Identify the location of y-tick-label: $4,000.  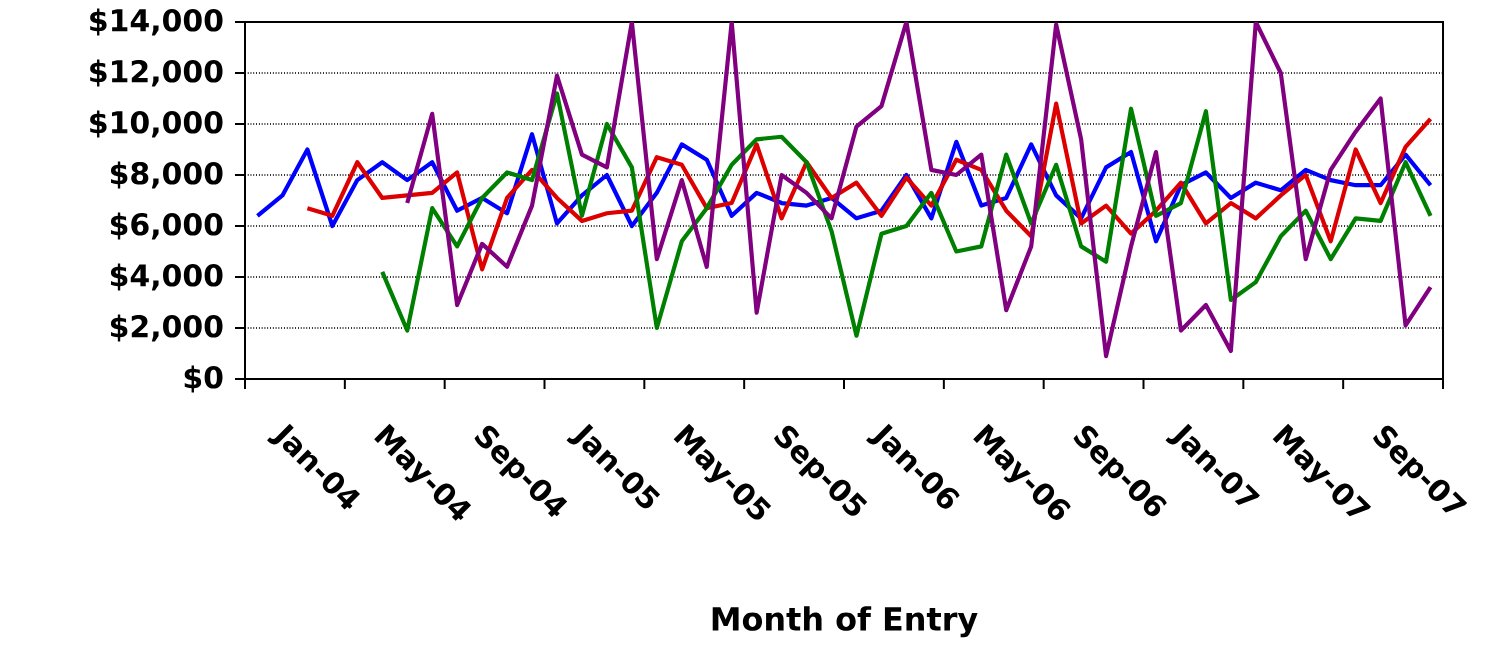
(166, 277).